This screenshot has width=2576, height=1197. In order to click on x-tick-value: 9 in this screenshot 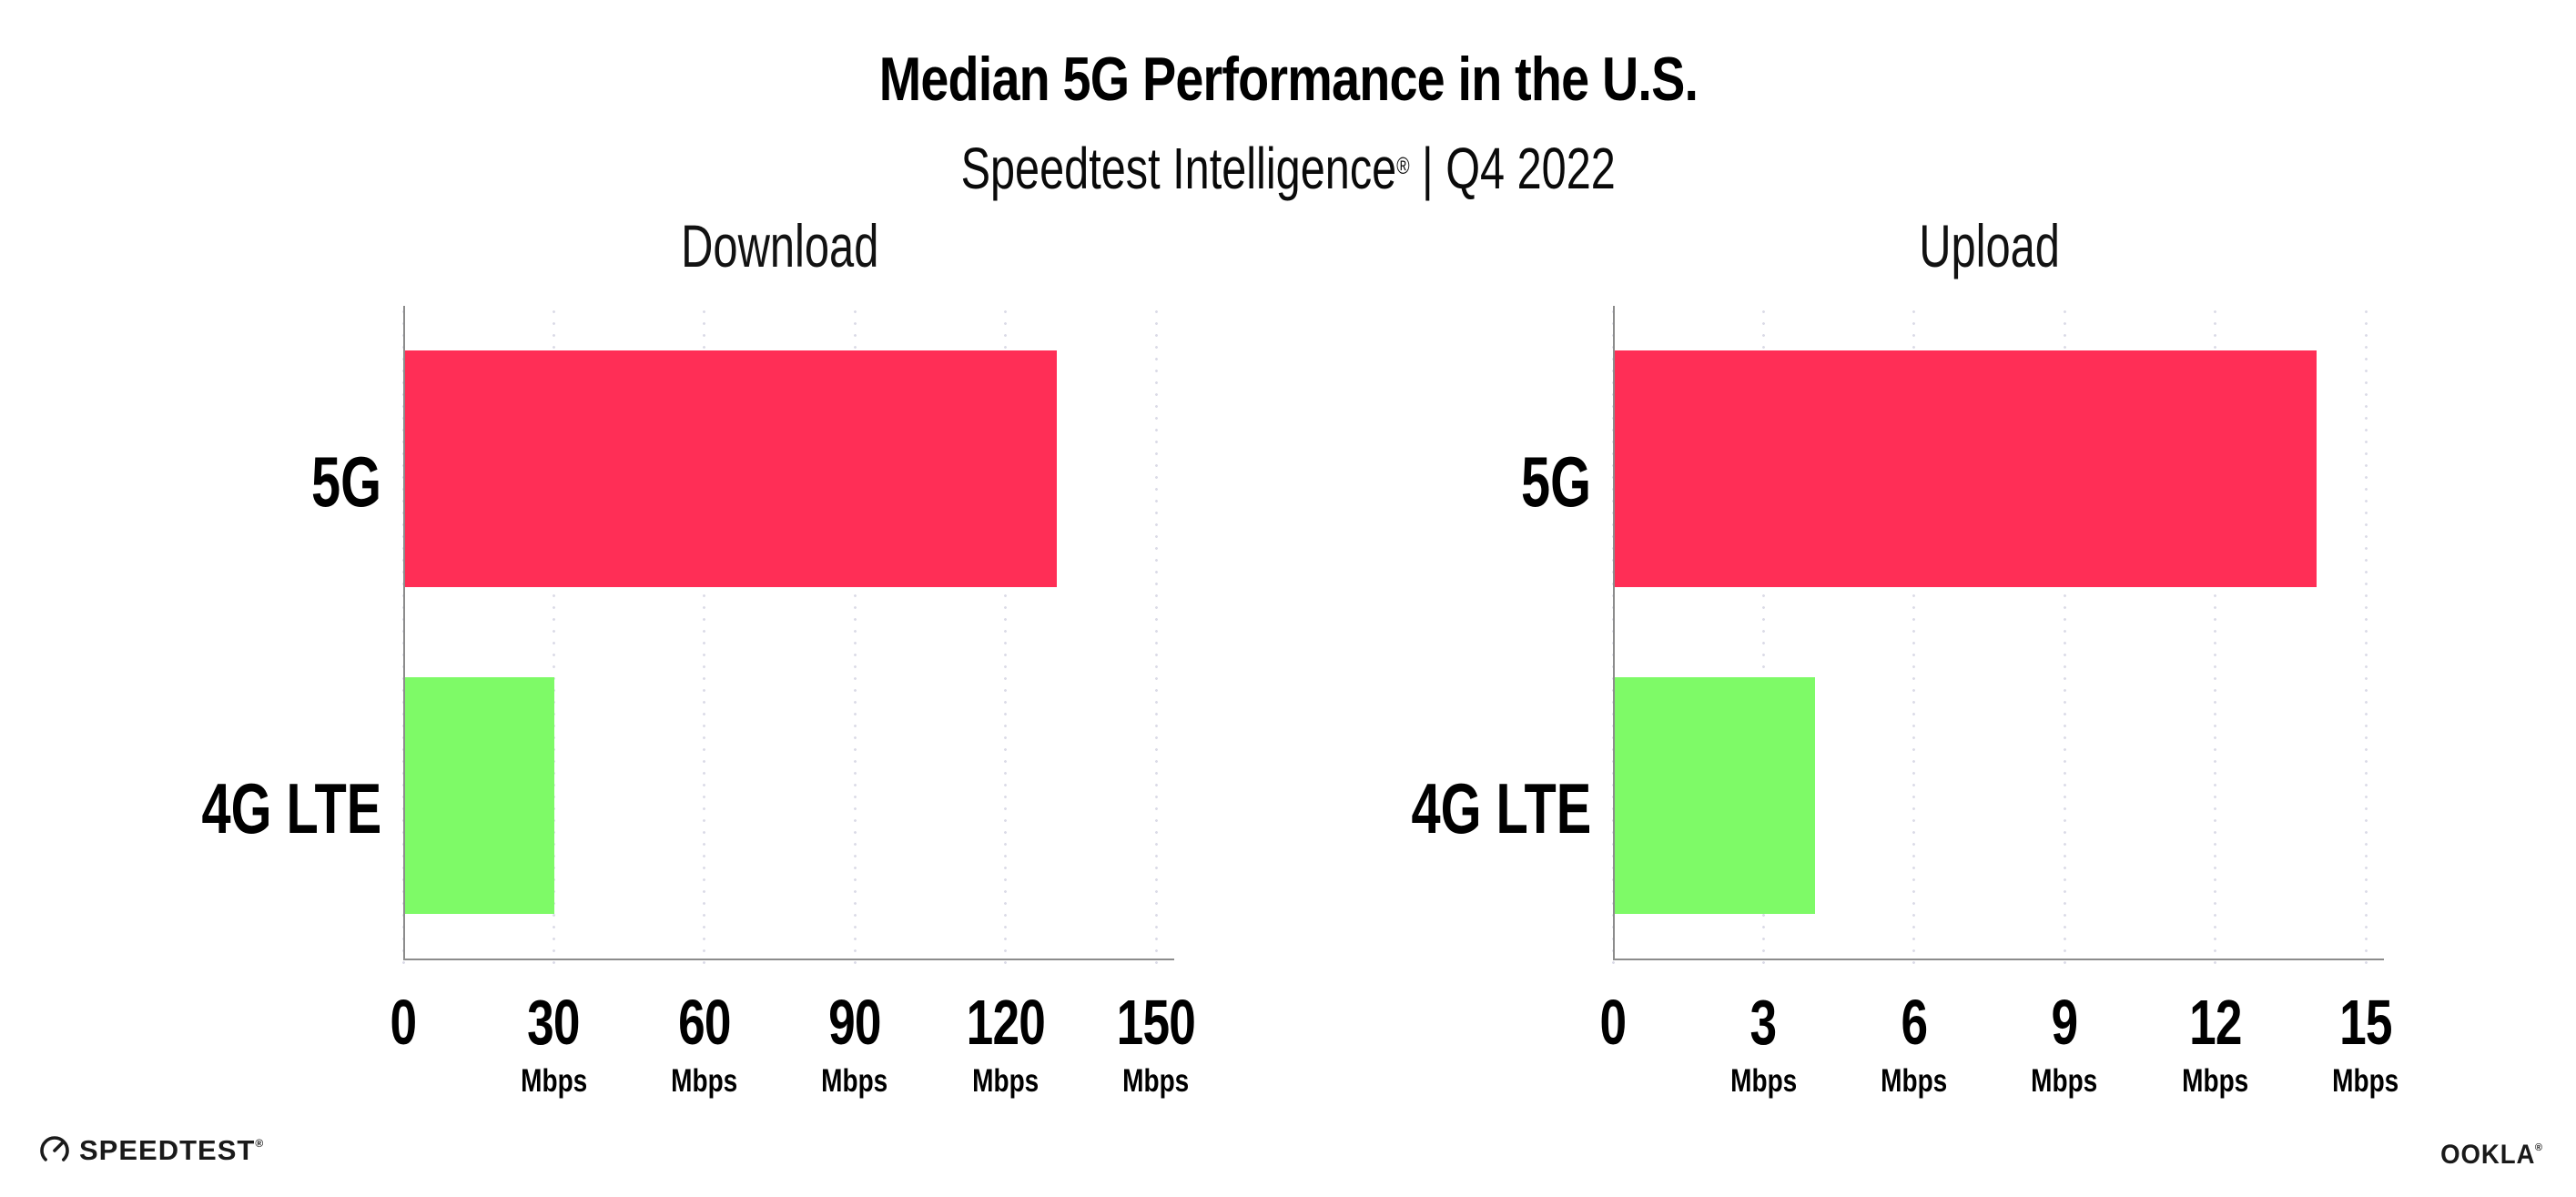, I will do `click(2065, 1023)`.